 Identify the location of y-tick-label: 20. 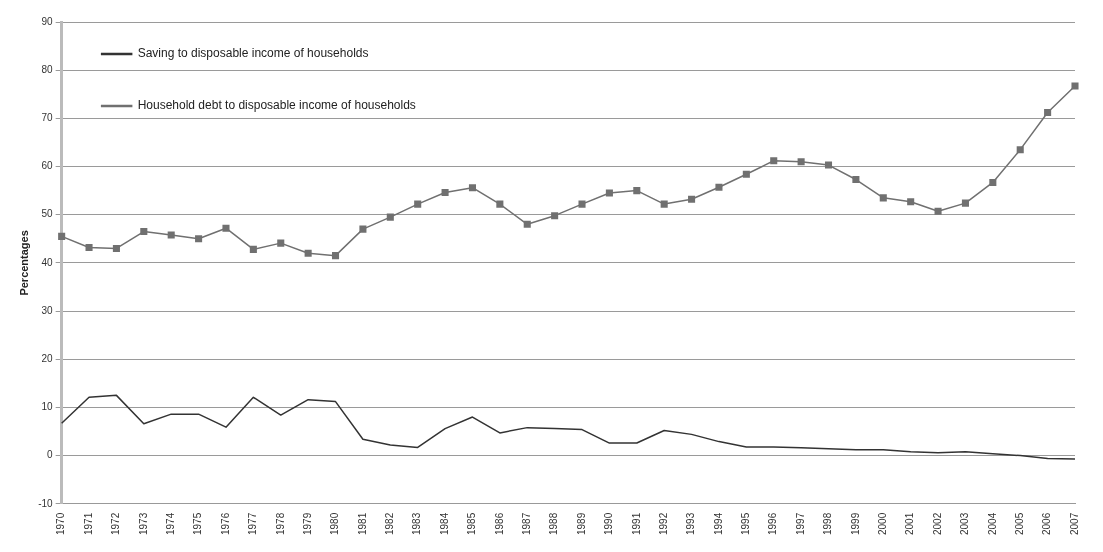
(47, 358).